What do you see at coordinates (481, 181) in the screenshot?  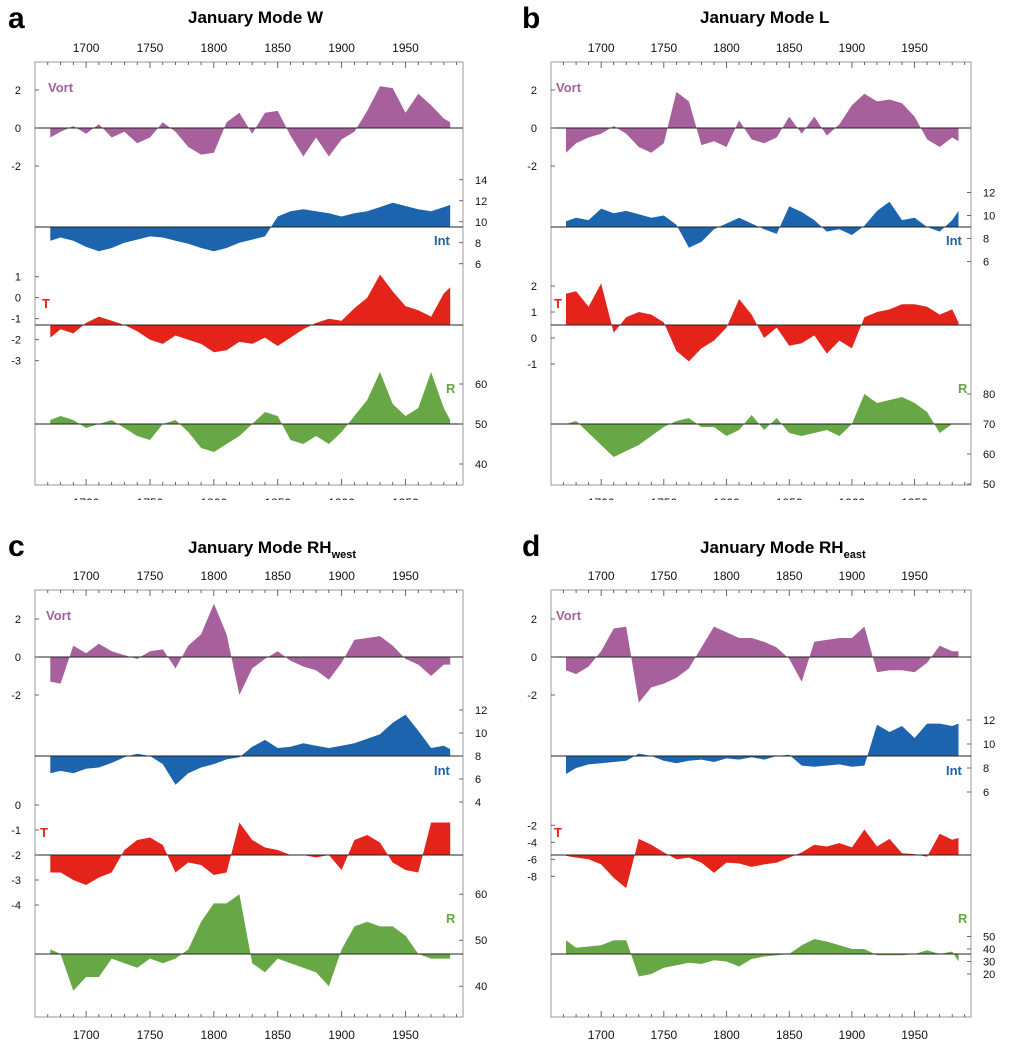 I see `right-axis-tick-label: 14` at bounding box center [481, 181].